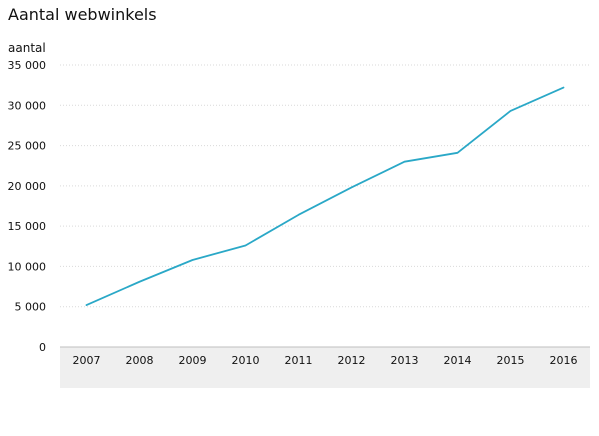  What do you see at coordinates (352, 360) in the screenshot?
I see `x-tick-label: 2012` at bounding box center [352, 360].